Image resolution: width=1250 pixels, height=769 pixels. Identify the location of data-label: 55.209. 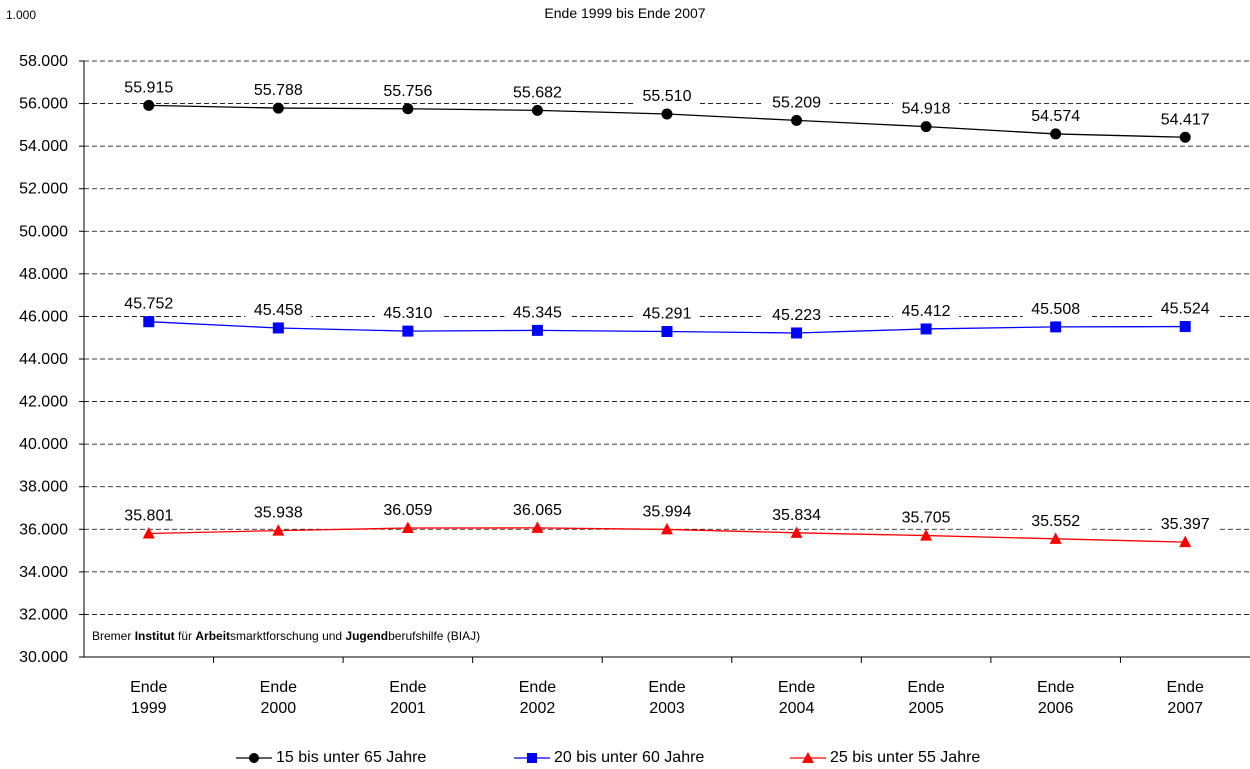
(796, 102).